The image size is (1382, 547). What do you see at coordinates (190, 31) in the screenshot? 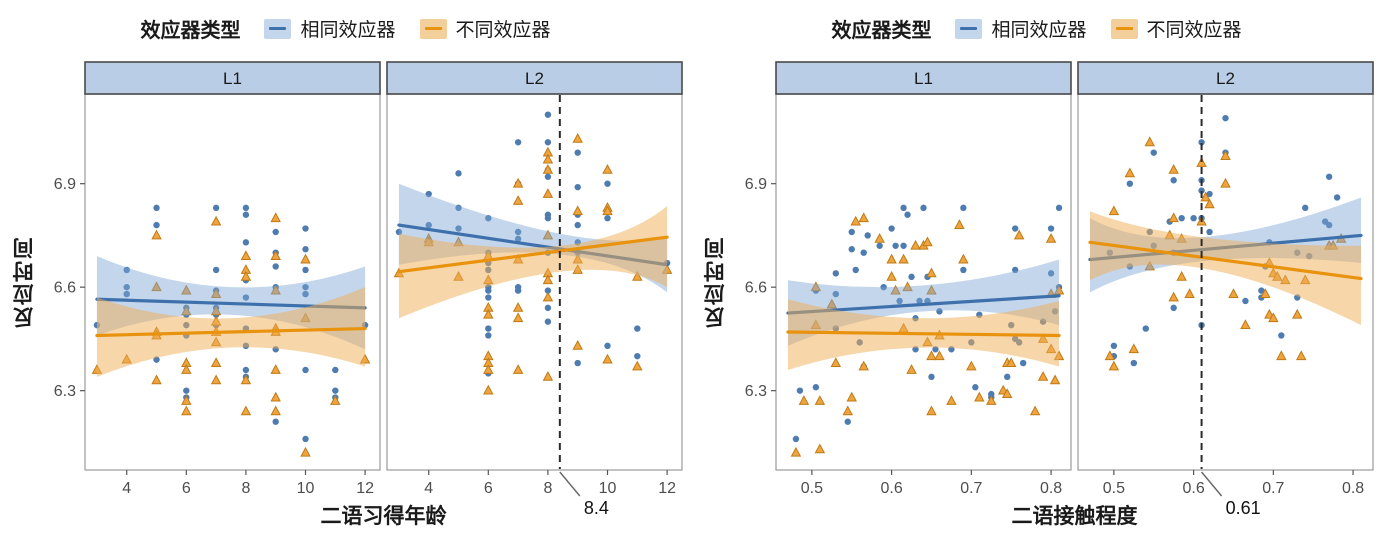
I see `legend-title: 效应器类型` at bounding box center [190, 31].